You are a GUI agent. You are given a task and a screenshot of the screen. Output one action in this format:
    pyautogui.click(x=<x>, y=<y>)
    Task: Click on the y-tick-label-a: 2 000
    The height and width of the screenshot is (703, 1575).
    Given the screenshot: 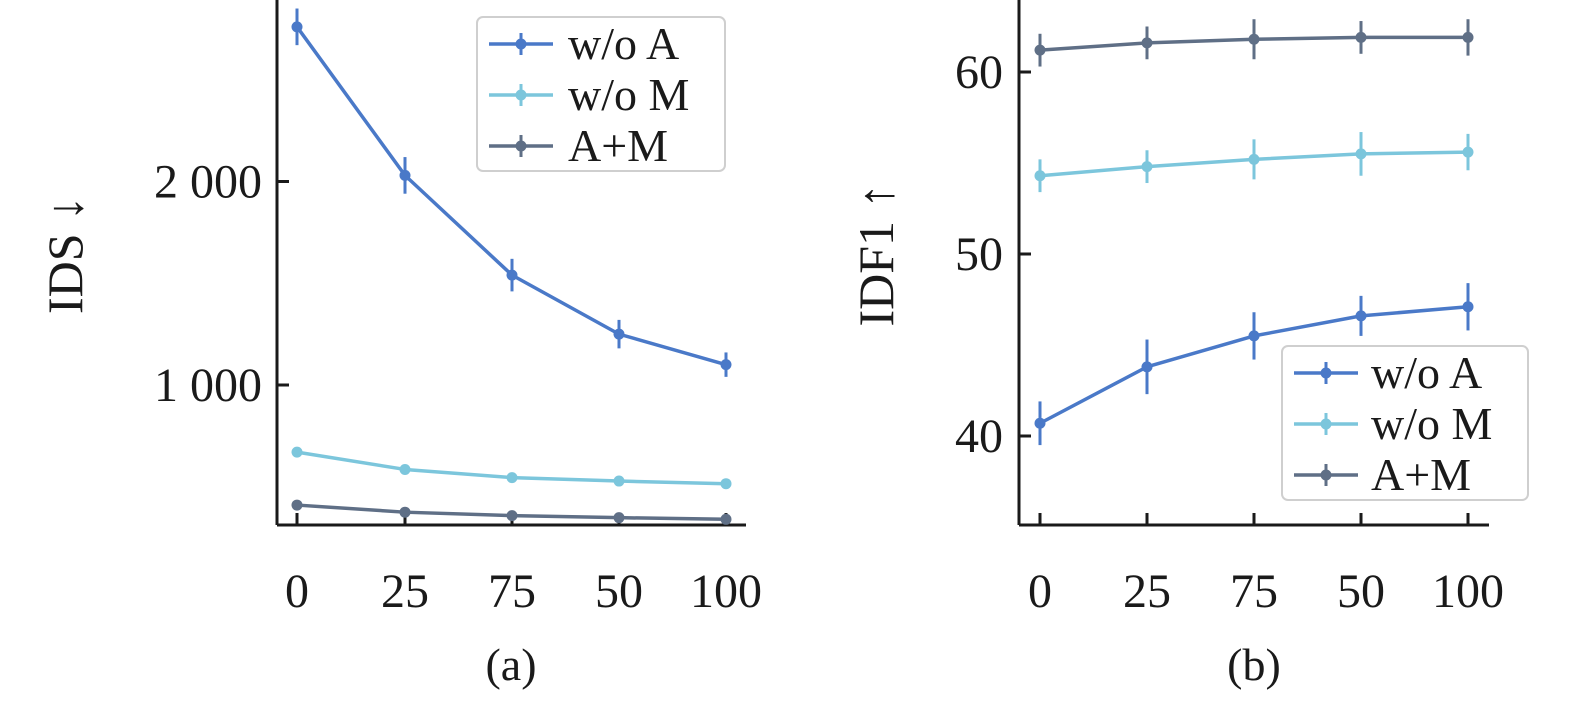 What is the action you would take?
    pyautogui.click(x=208, y=182)
    